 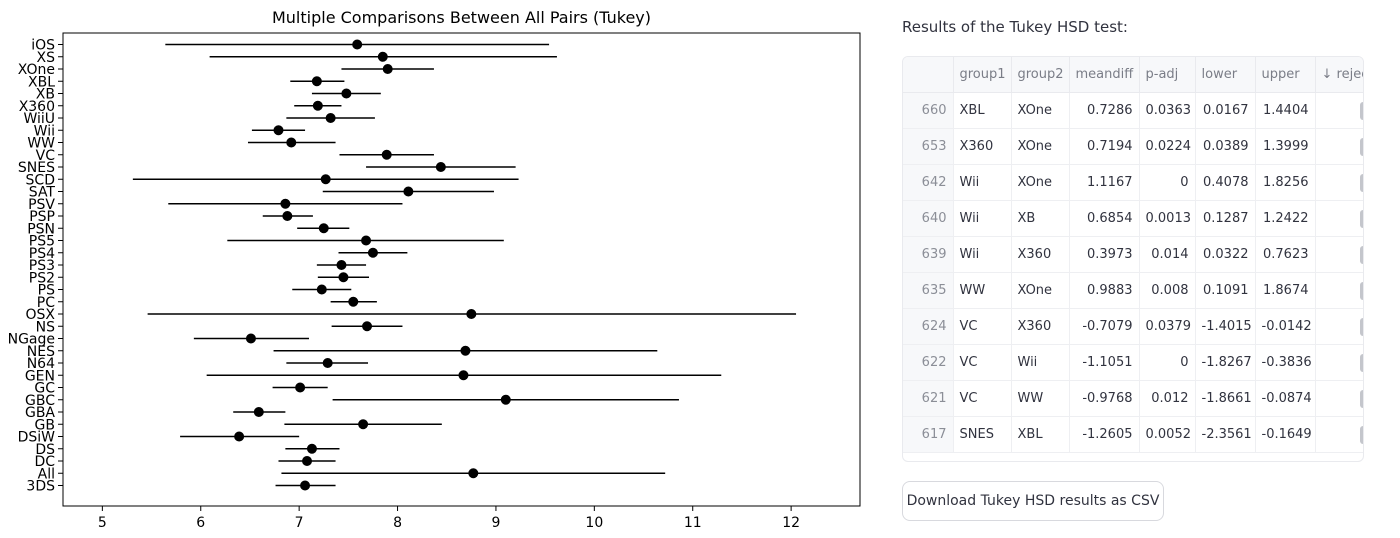 What do you see at coordinates (1104, 362) in the screenshot?
I see `cell-meandiff: -1.1051` at bounding box center [1104, 362].